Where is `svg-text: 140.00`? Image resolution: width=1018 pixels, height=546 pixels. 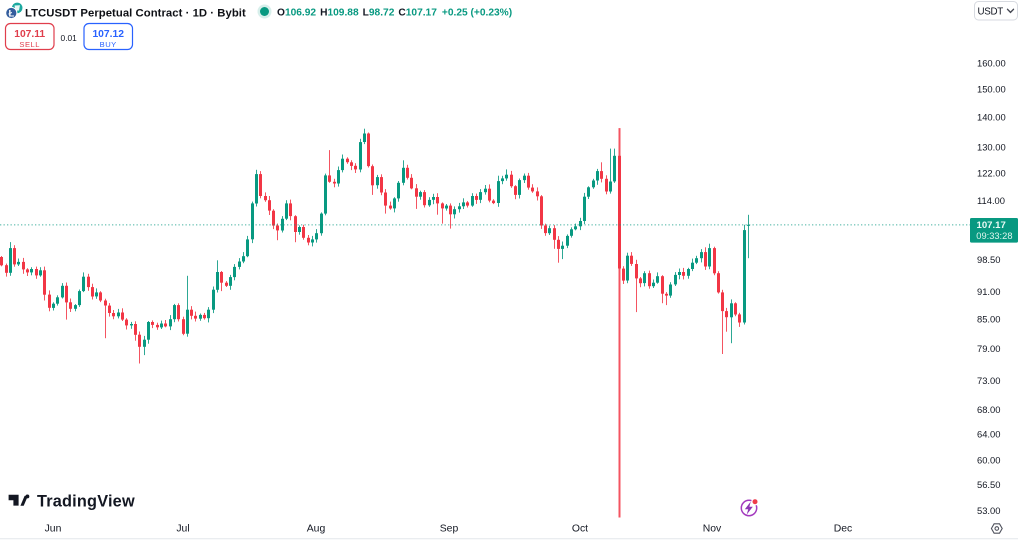
svg-text: 140.00 is located at coordinates (991, 117).